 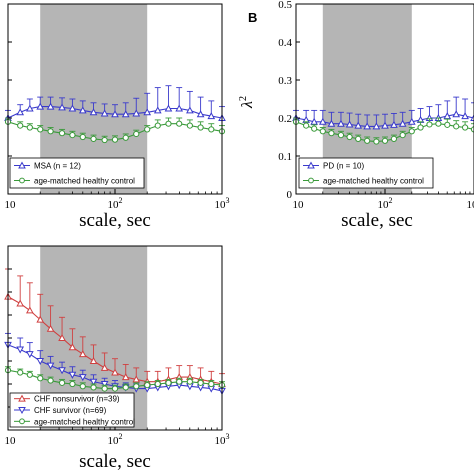 What do you see at coordinates (285, 157) in the screenshot?
I see `y-tick-label: 0.1` at bounding box center [285, 157].